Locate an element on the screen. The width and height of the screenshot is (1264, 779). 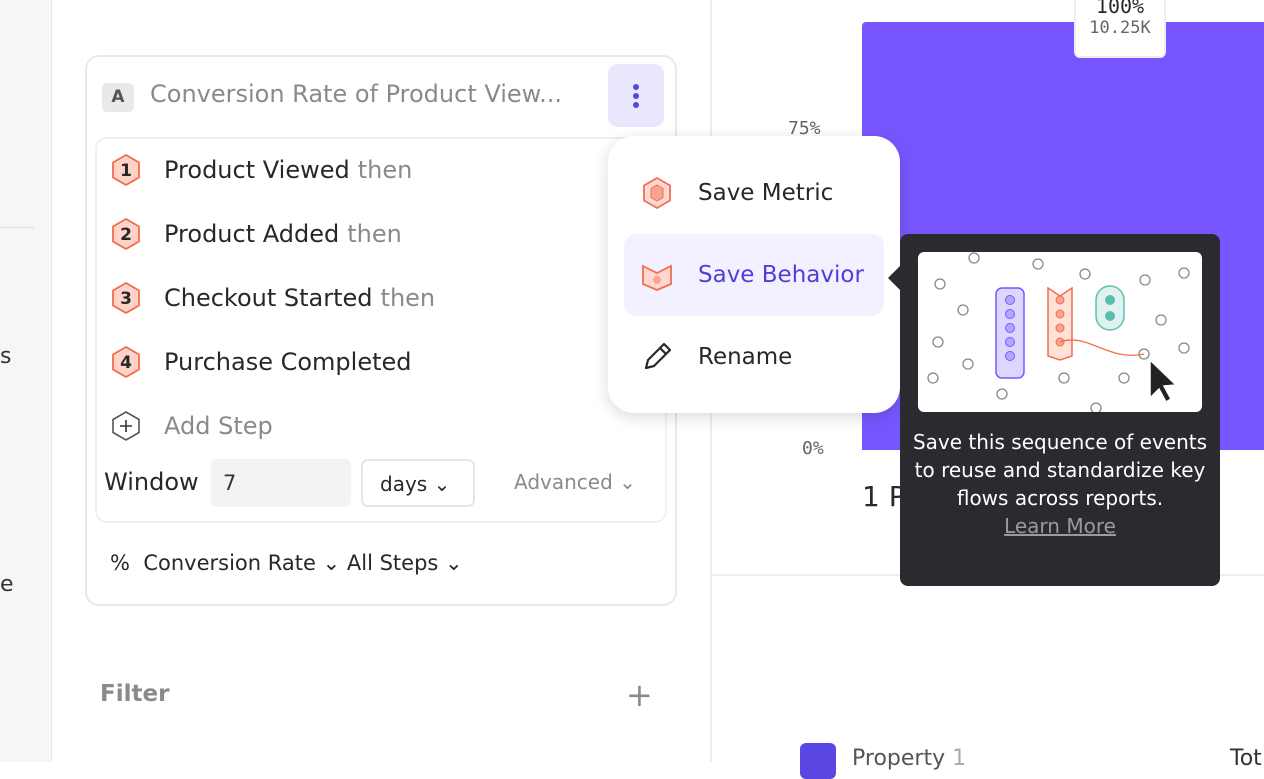
y-tick-label: 75% is located at coordinates (804, 128).